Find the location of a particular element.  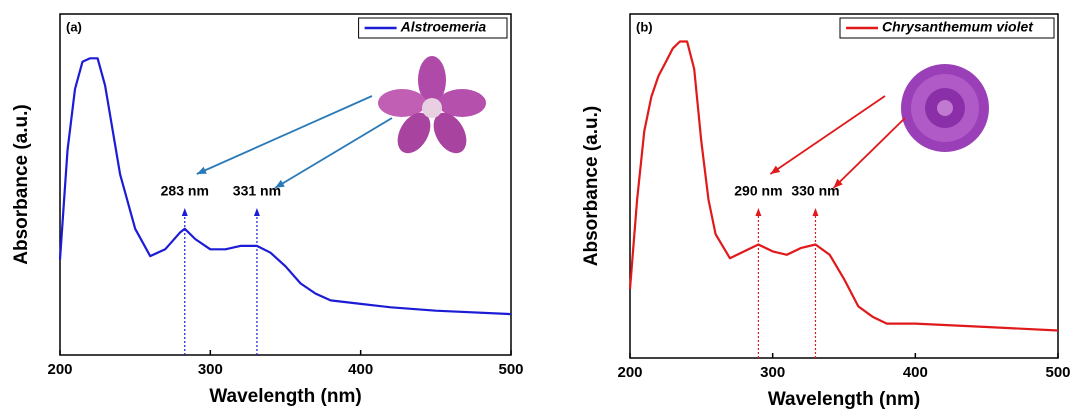

flower-b is located at coordinates (945, 108).